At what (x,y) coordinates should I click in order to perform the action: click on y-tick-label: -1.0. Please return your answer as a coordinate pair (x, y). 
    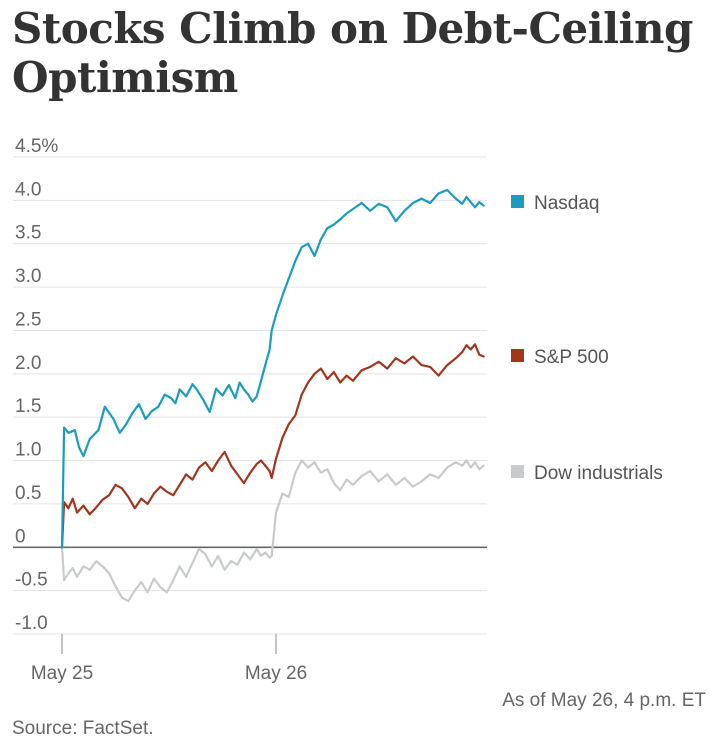
    Looking at the image, I should click on (31, 623).